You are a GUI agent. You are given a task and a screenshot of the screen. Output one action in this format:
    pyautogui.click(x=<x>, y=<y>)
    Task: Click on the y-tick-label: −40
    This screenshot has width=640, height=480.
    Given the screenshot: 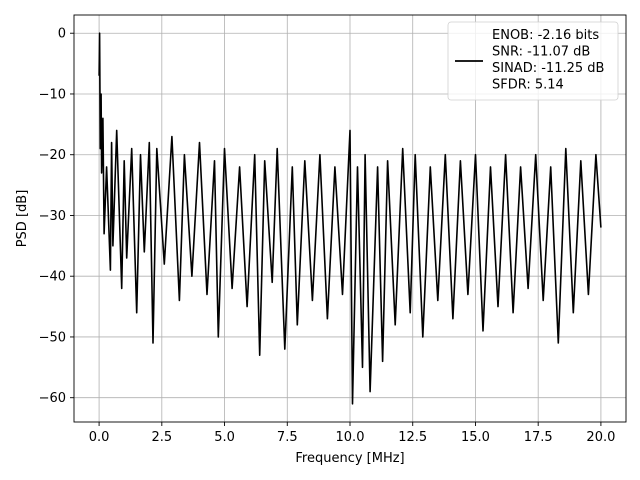 What is the action you would take?
    pyautogui.click(x=52, y=277)
    